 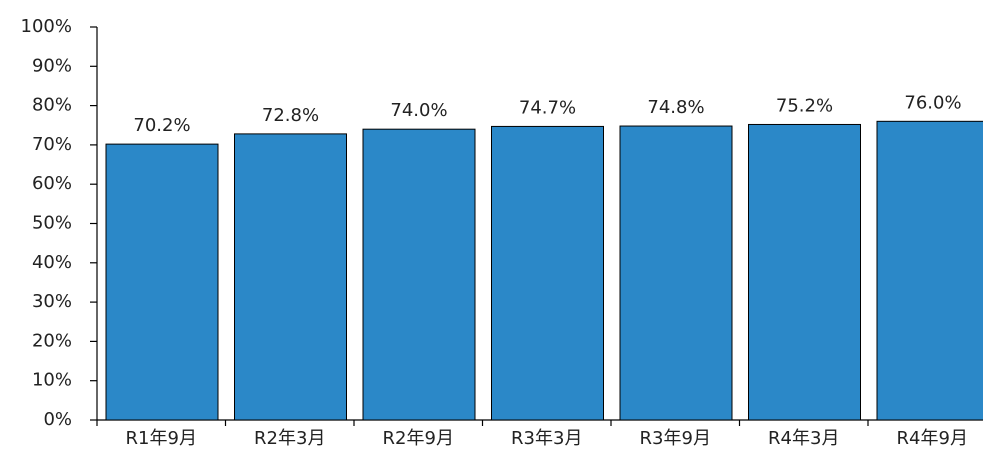 What do you see at coordinates (52, 262) in the screenshot?
I see `y-tick-label: 40%` at bounding box center [52, 262].